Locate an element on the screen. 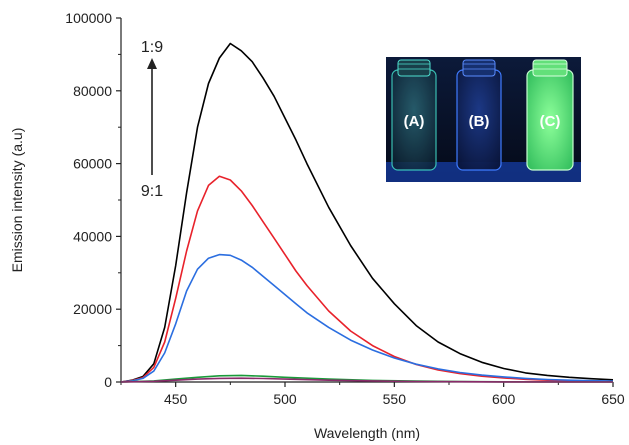 The width and height of the screenshot is (629, 445). vials-inset-photo: (A) (B) (C) is located at coordinates (483, 119).